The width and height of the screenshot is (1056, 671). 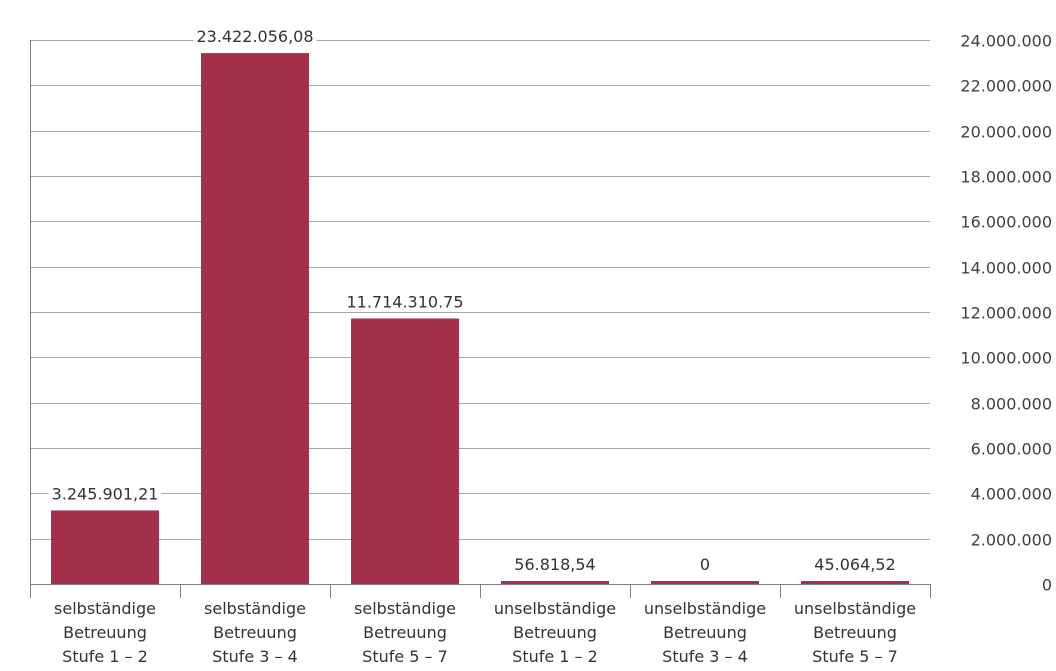 I want to click on data-label: 11.714.310.75, so click(x=404, y=301).